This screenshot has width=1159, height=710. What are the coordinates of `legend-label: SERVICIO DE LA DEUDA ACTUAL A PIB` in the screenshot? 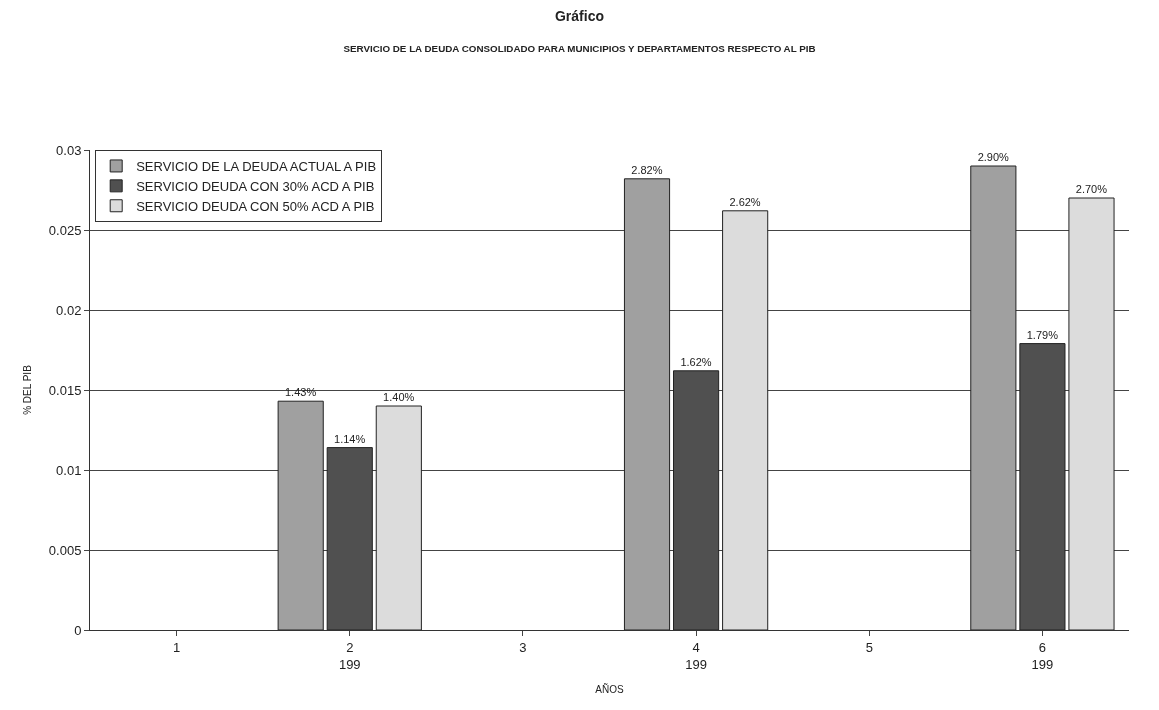 It's located at (256, 167).